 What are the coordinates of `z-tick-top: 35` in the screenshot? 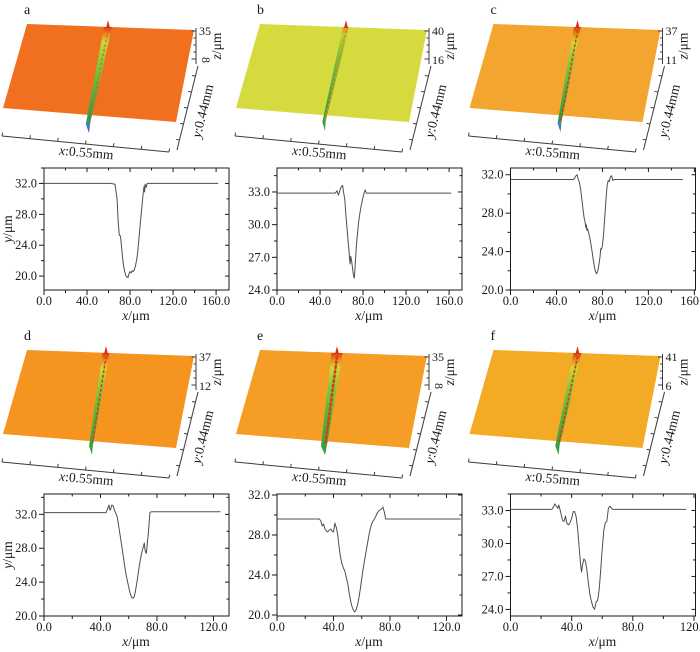 It's located at (438, 357).